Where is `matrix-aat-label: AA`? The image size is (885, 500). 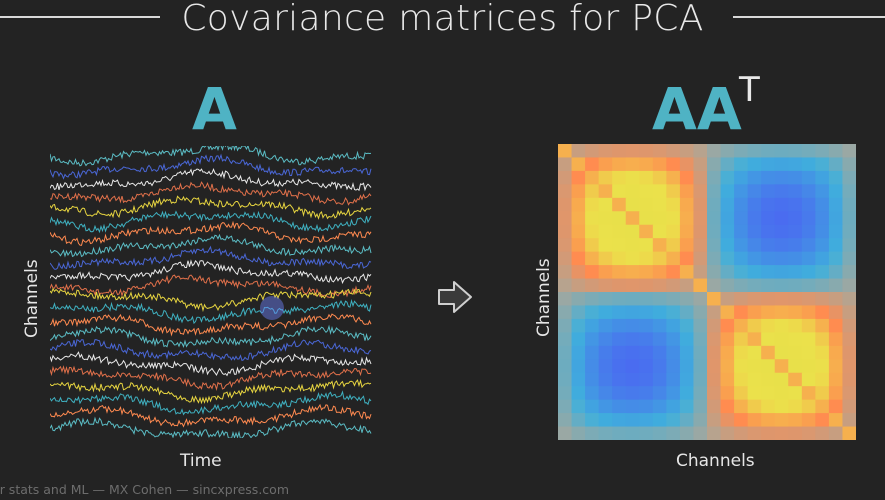
matrix-aat-label: AA is located at coordinates (697, 109).